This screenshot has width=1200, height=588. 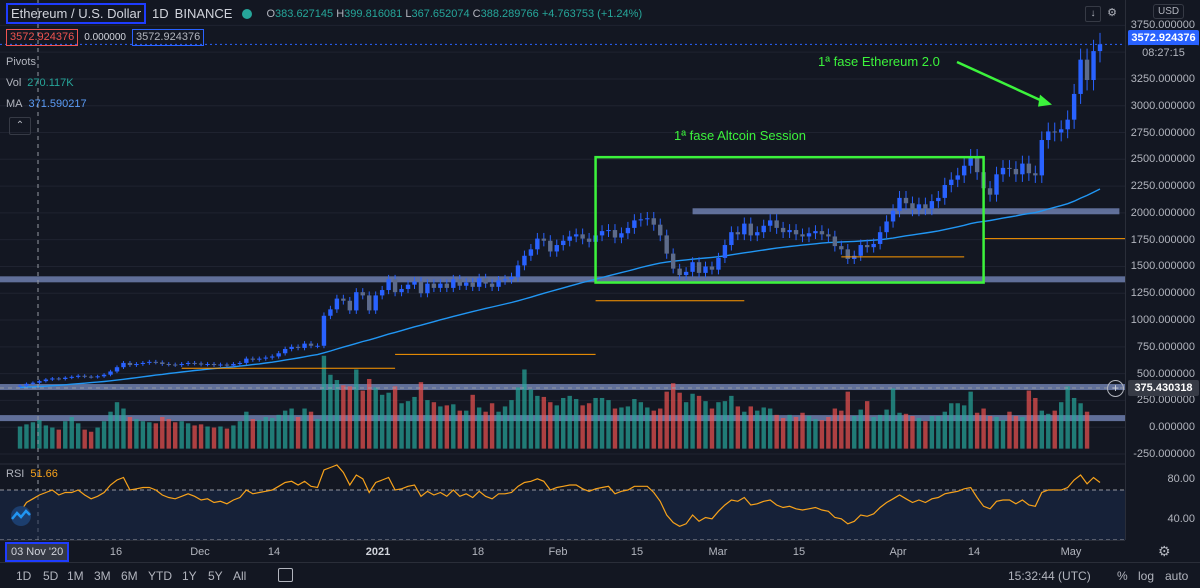 What do you see at coordinates (75, 576) in the screenshot?
I see `range-button-1m: 1M` at bounding box center [75, 576].